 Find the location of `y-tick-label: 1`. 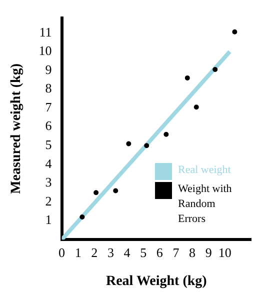

y-tick-label: 1 is located at coordinates (48, 220).